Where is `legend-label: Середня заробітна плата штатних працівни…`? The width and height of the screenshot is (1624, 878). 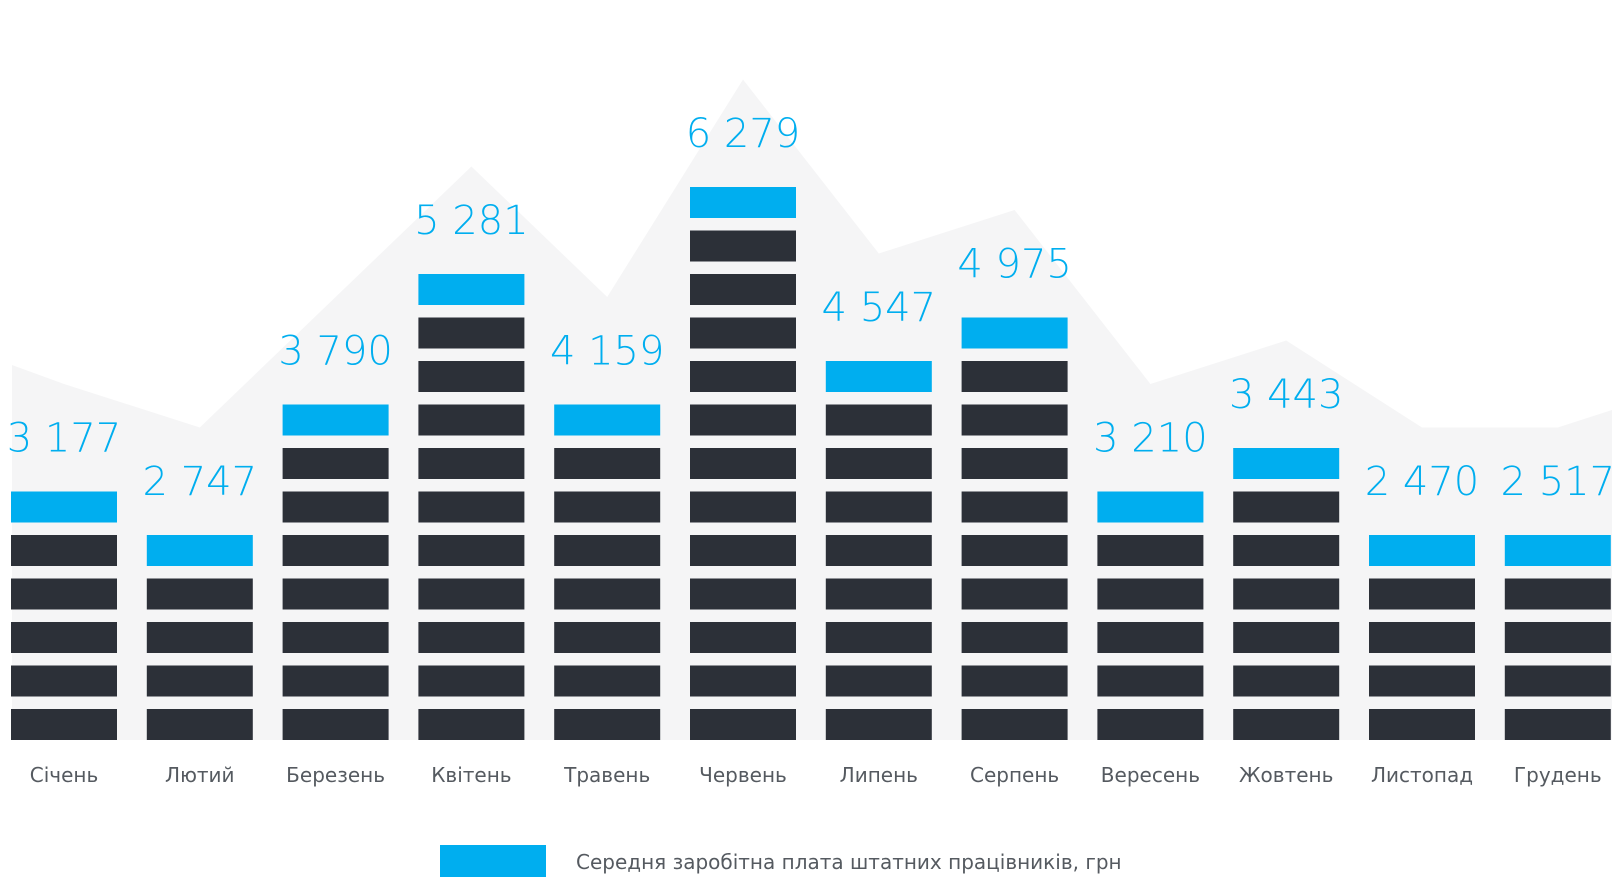
legend-label: Середня заробітна плата штатних працівни… is located at coordinates (849, 862).